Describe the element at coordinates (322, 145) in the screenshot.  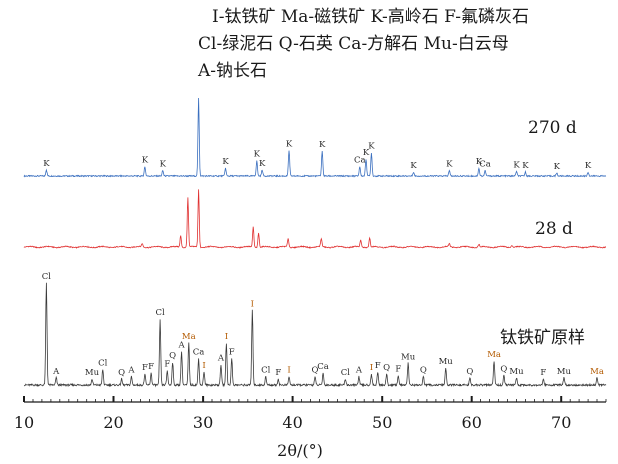
I see `peak-label-270d-8: K` at that location.